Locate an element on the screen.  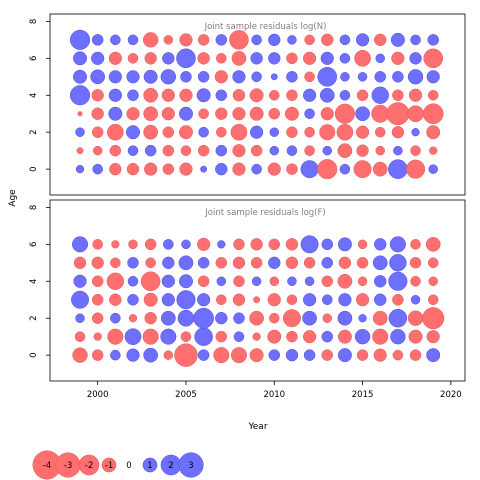
legend-item: -1 is located at coordinates (109, 465).